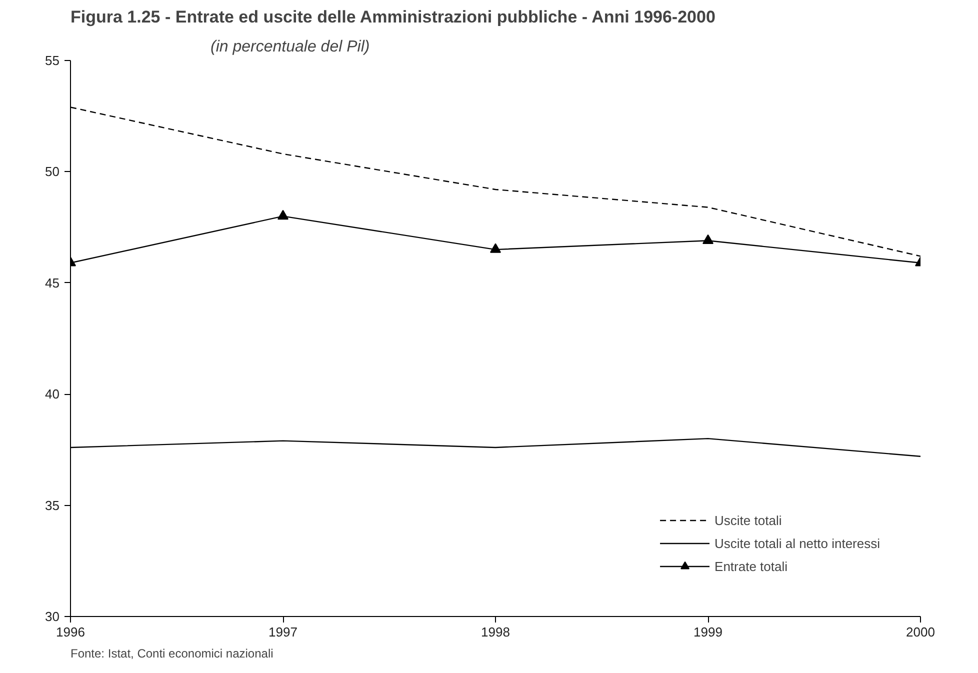 This screenshot has width=978, height=673. Describe the element at coordinates (495, 632) in the screenshot. I see `x-tick-label: 1998` at that location.